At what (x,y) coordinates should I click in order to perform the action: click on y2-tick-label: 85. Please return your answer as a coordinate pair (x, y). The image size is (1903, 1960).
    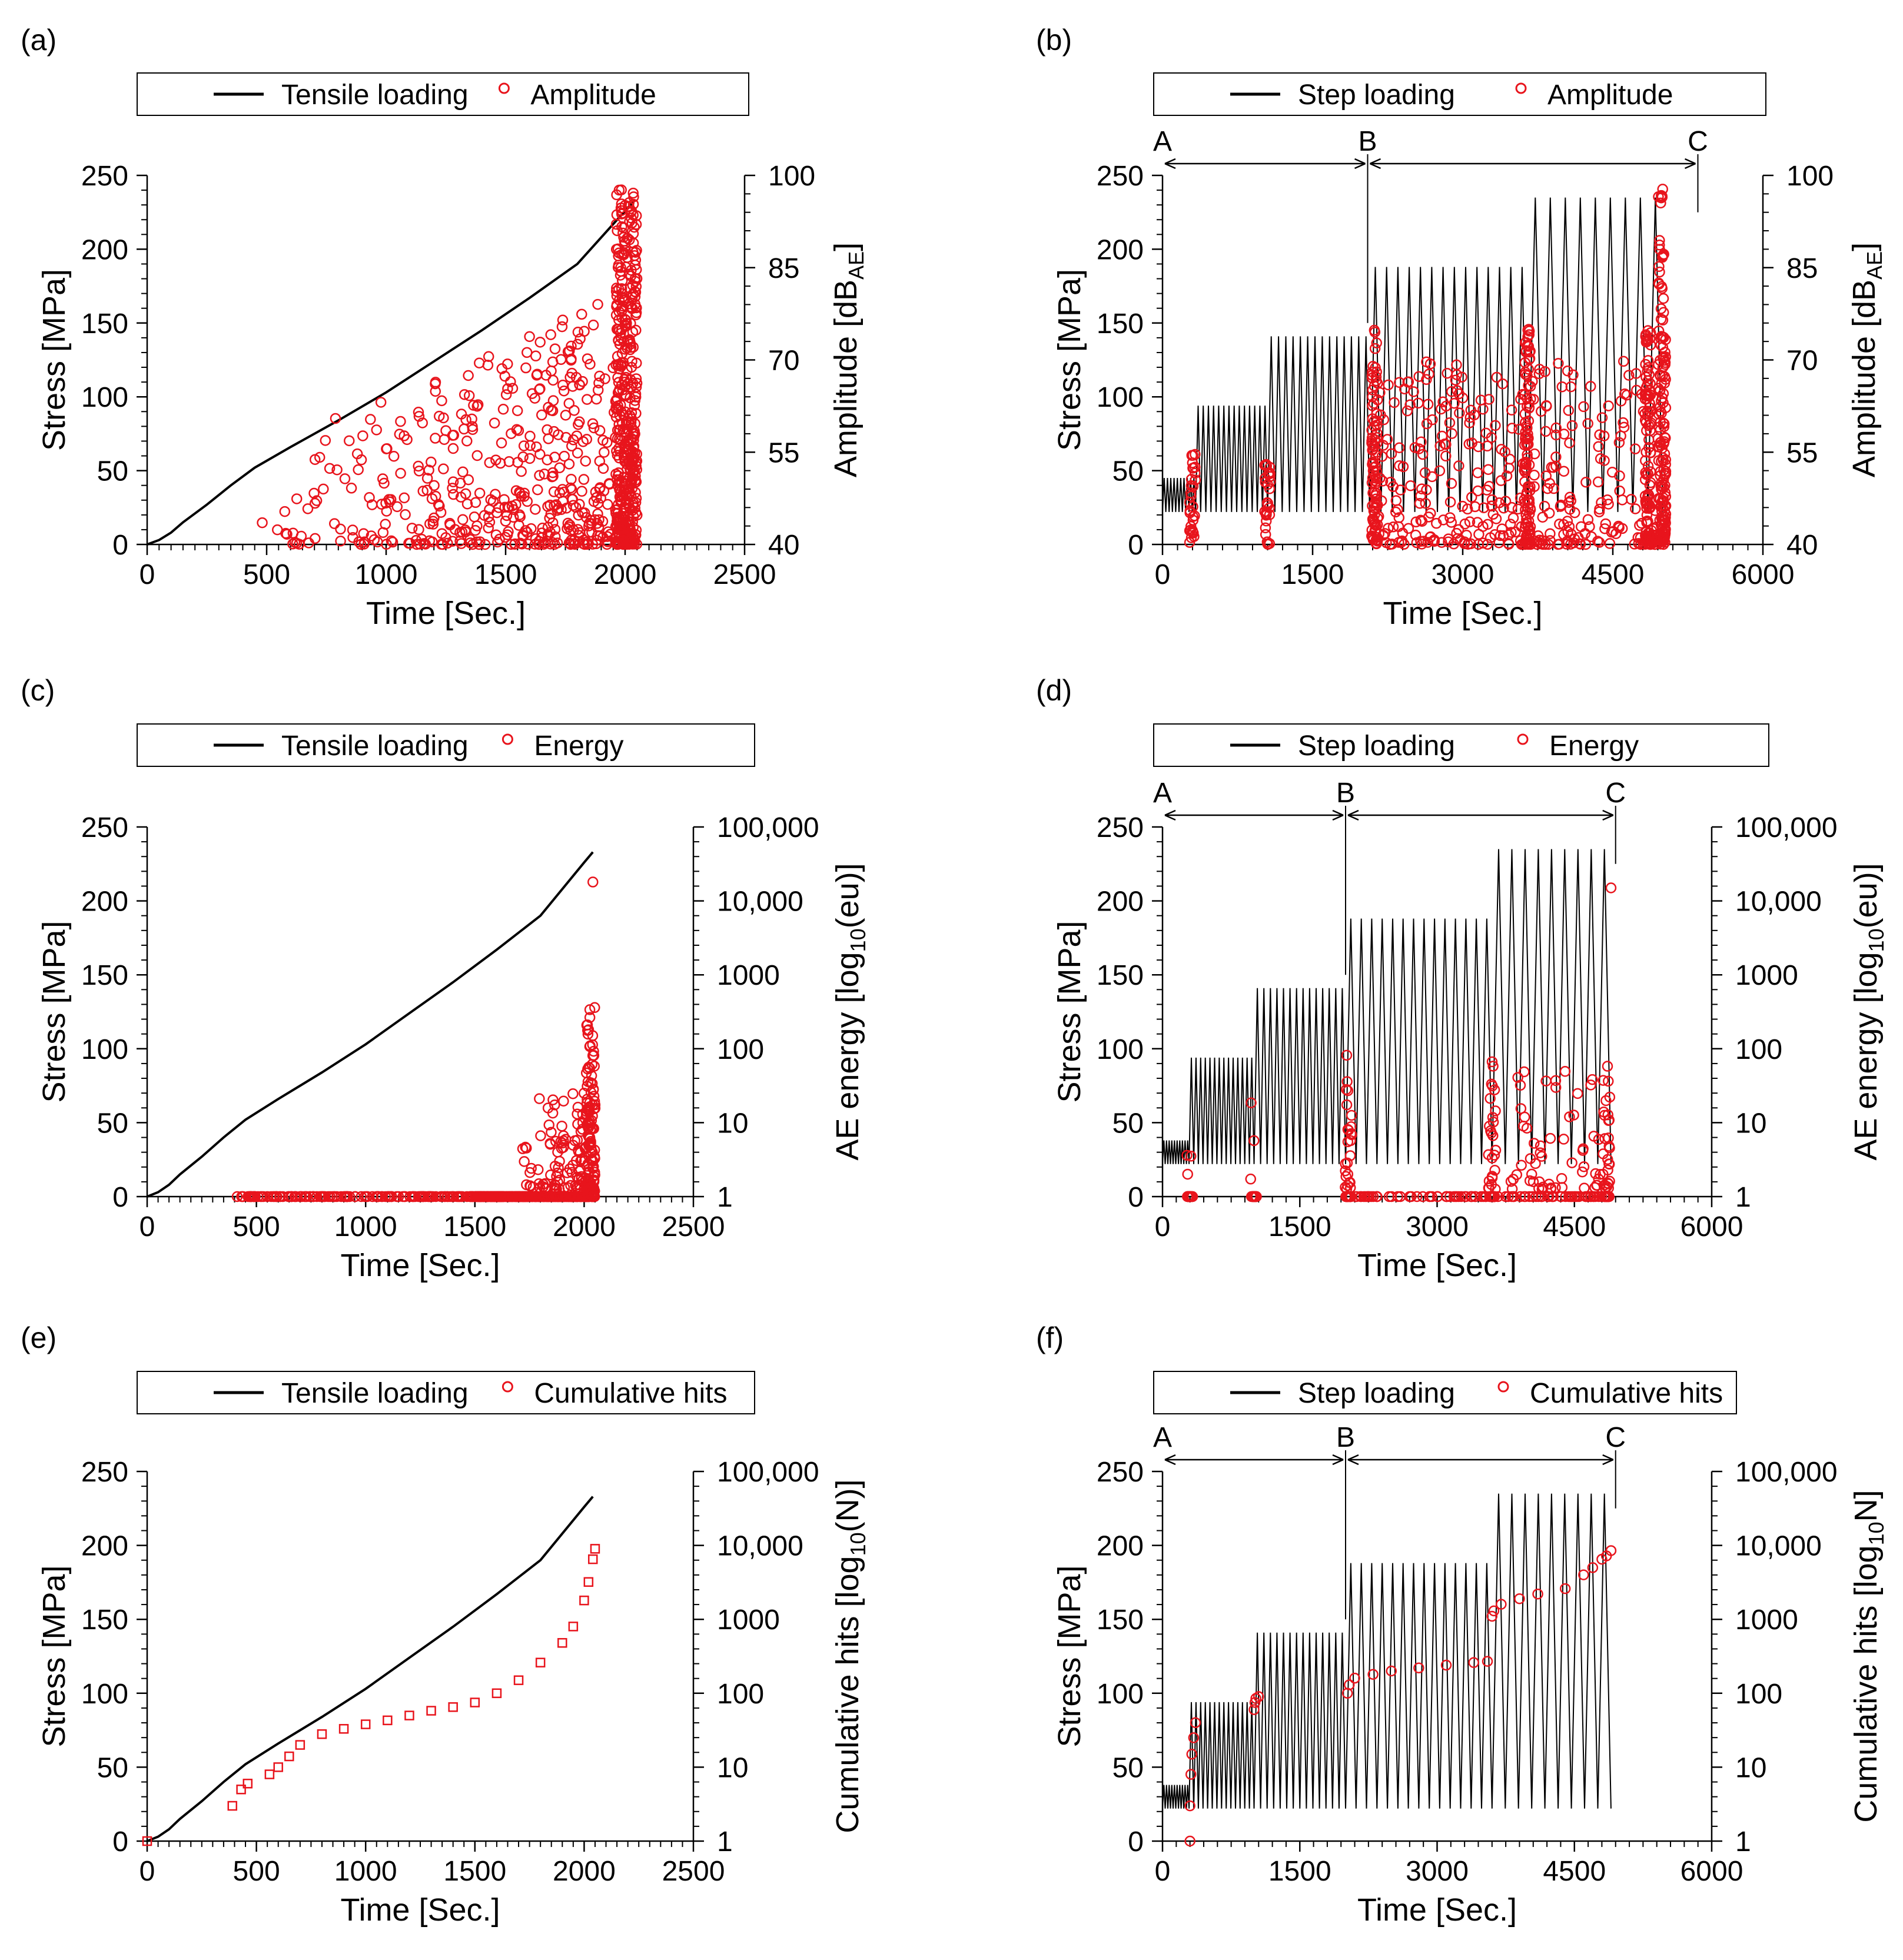
    Looking at the image, I should click on (1802, 268).